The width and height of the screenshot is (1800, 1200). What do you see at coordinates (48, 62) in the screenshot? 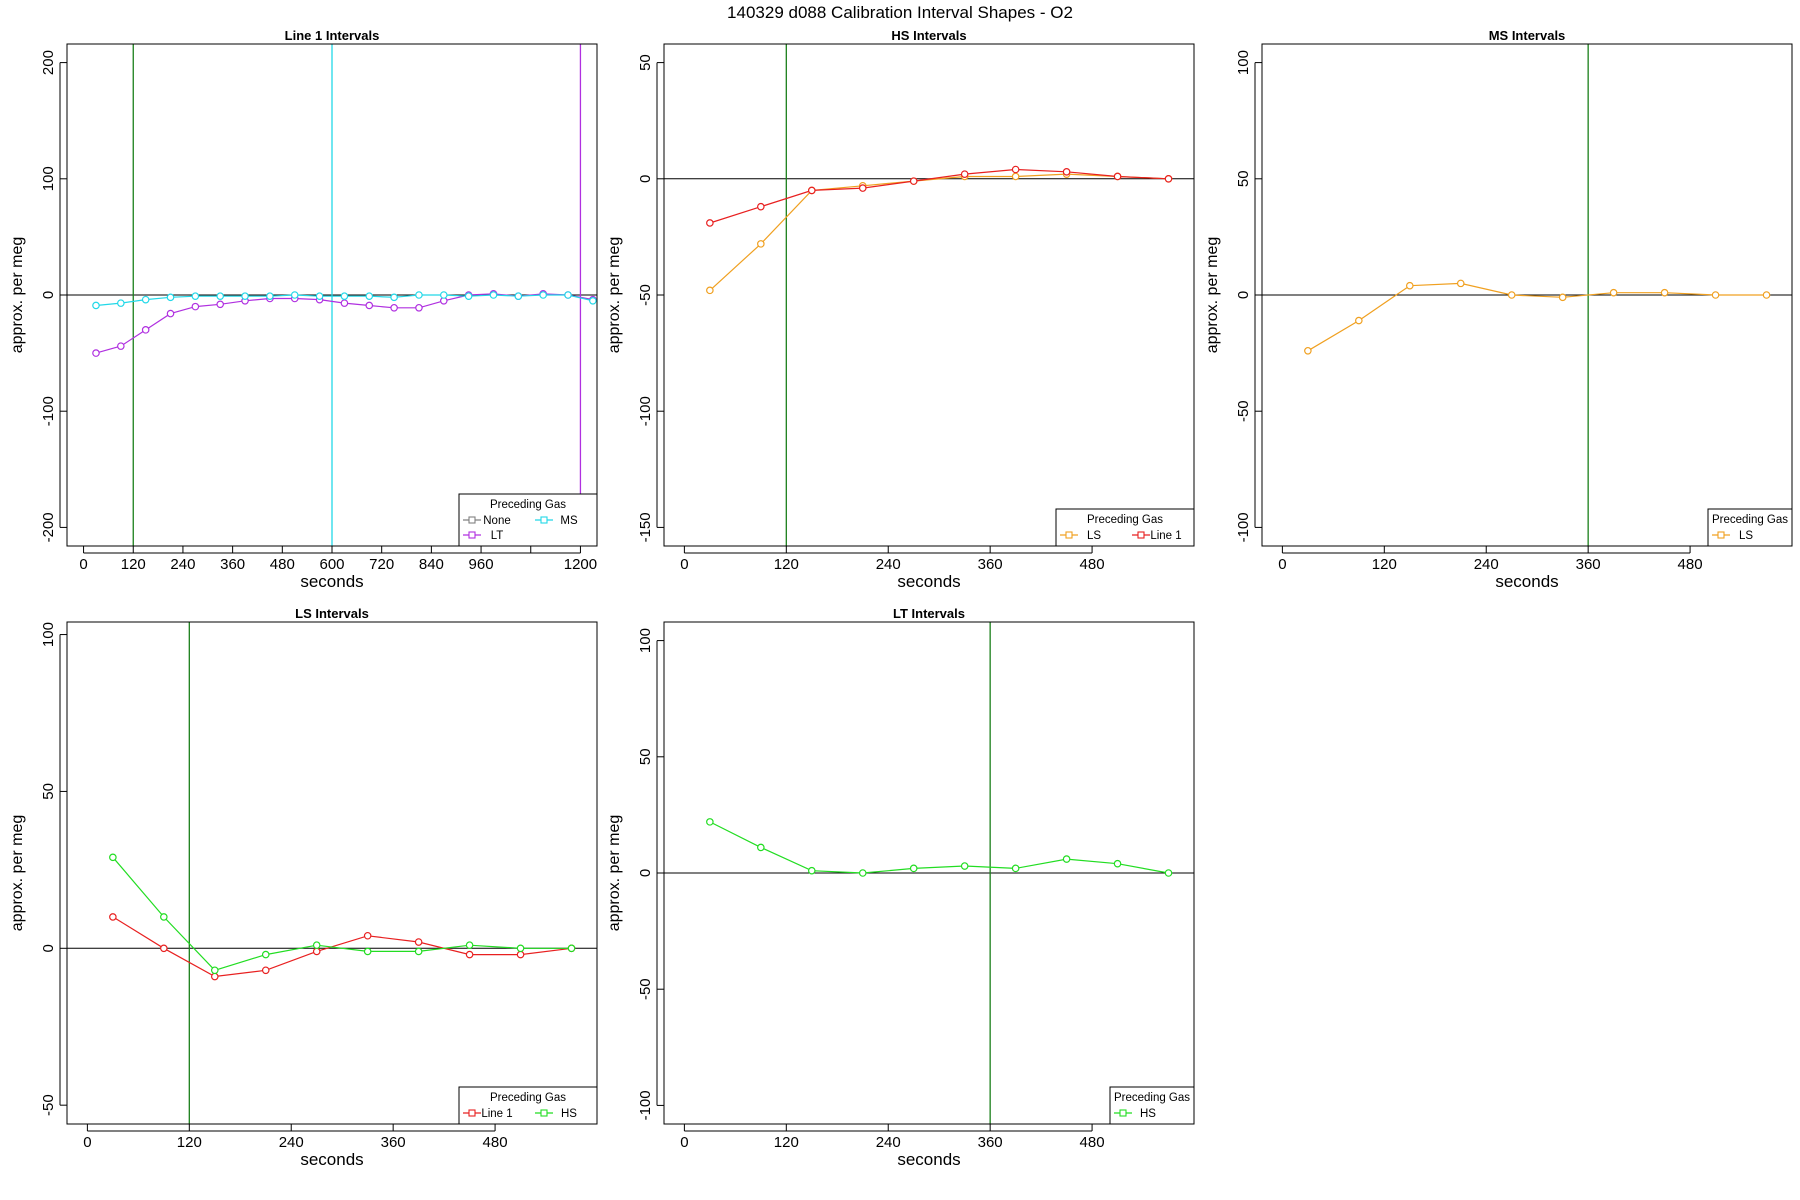
I see `y-tick-label: 200` at bounding box center [48, 62].